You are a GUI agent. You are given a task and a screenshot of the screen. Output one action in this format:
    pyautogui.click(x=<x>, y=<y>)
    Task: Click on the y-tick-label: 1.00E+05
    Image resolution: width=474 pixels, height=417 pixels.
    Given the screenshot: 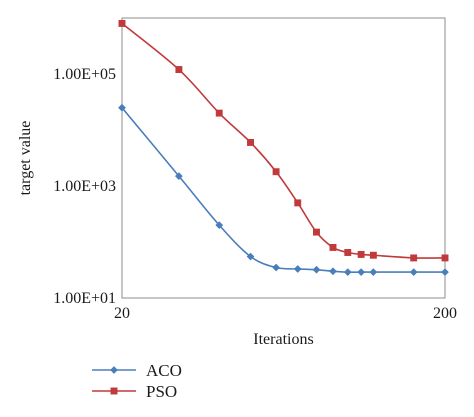 What is the action you would take?
    pyautogui.click(x=84, y=74)
    